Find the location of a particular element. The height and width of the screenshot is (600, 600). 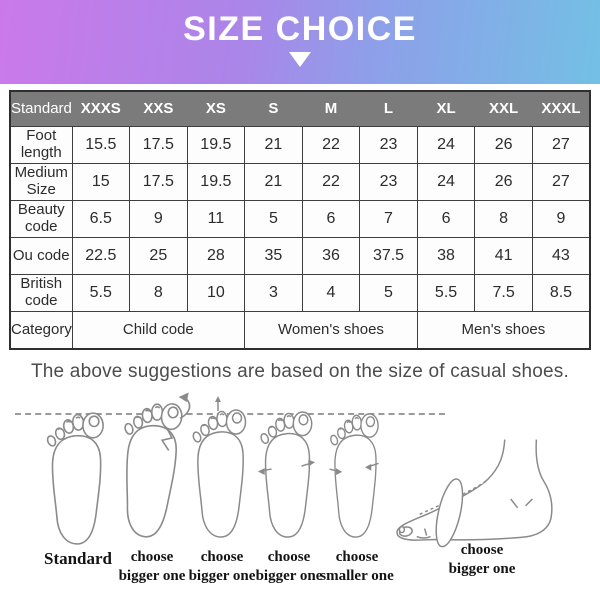

table-cell: 36 is located at coordinates (331, 256).